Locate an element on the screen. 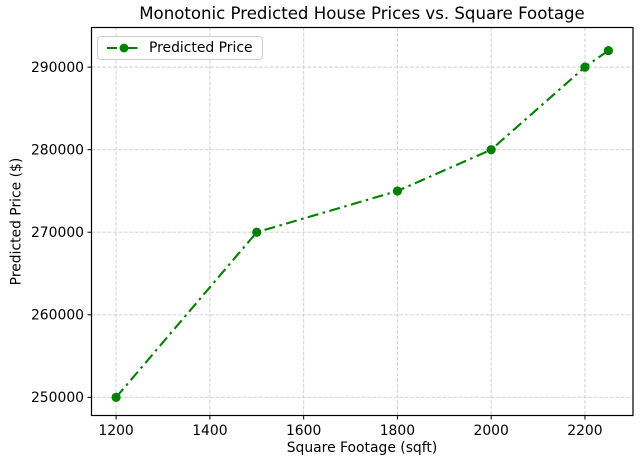 This screenshot has width=644, height=470. x-tick-label: 1200 is located at coordinates (115, 431).